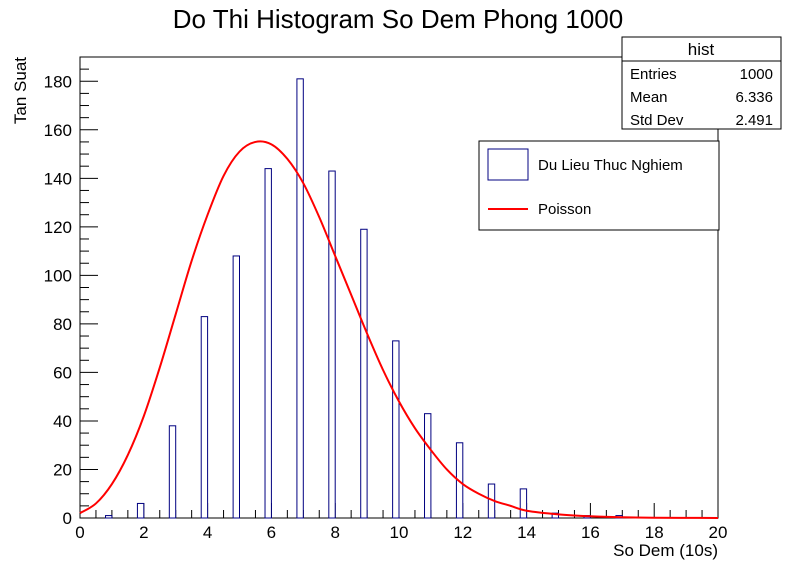  I want to click on y-tick-label: 120, so click(58, 227).